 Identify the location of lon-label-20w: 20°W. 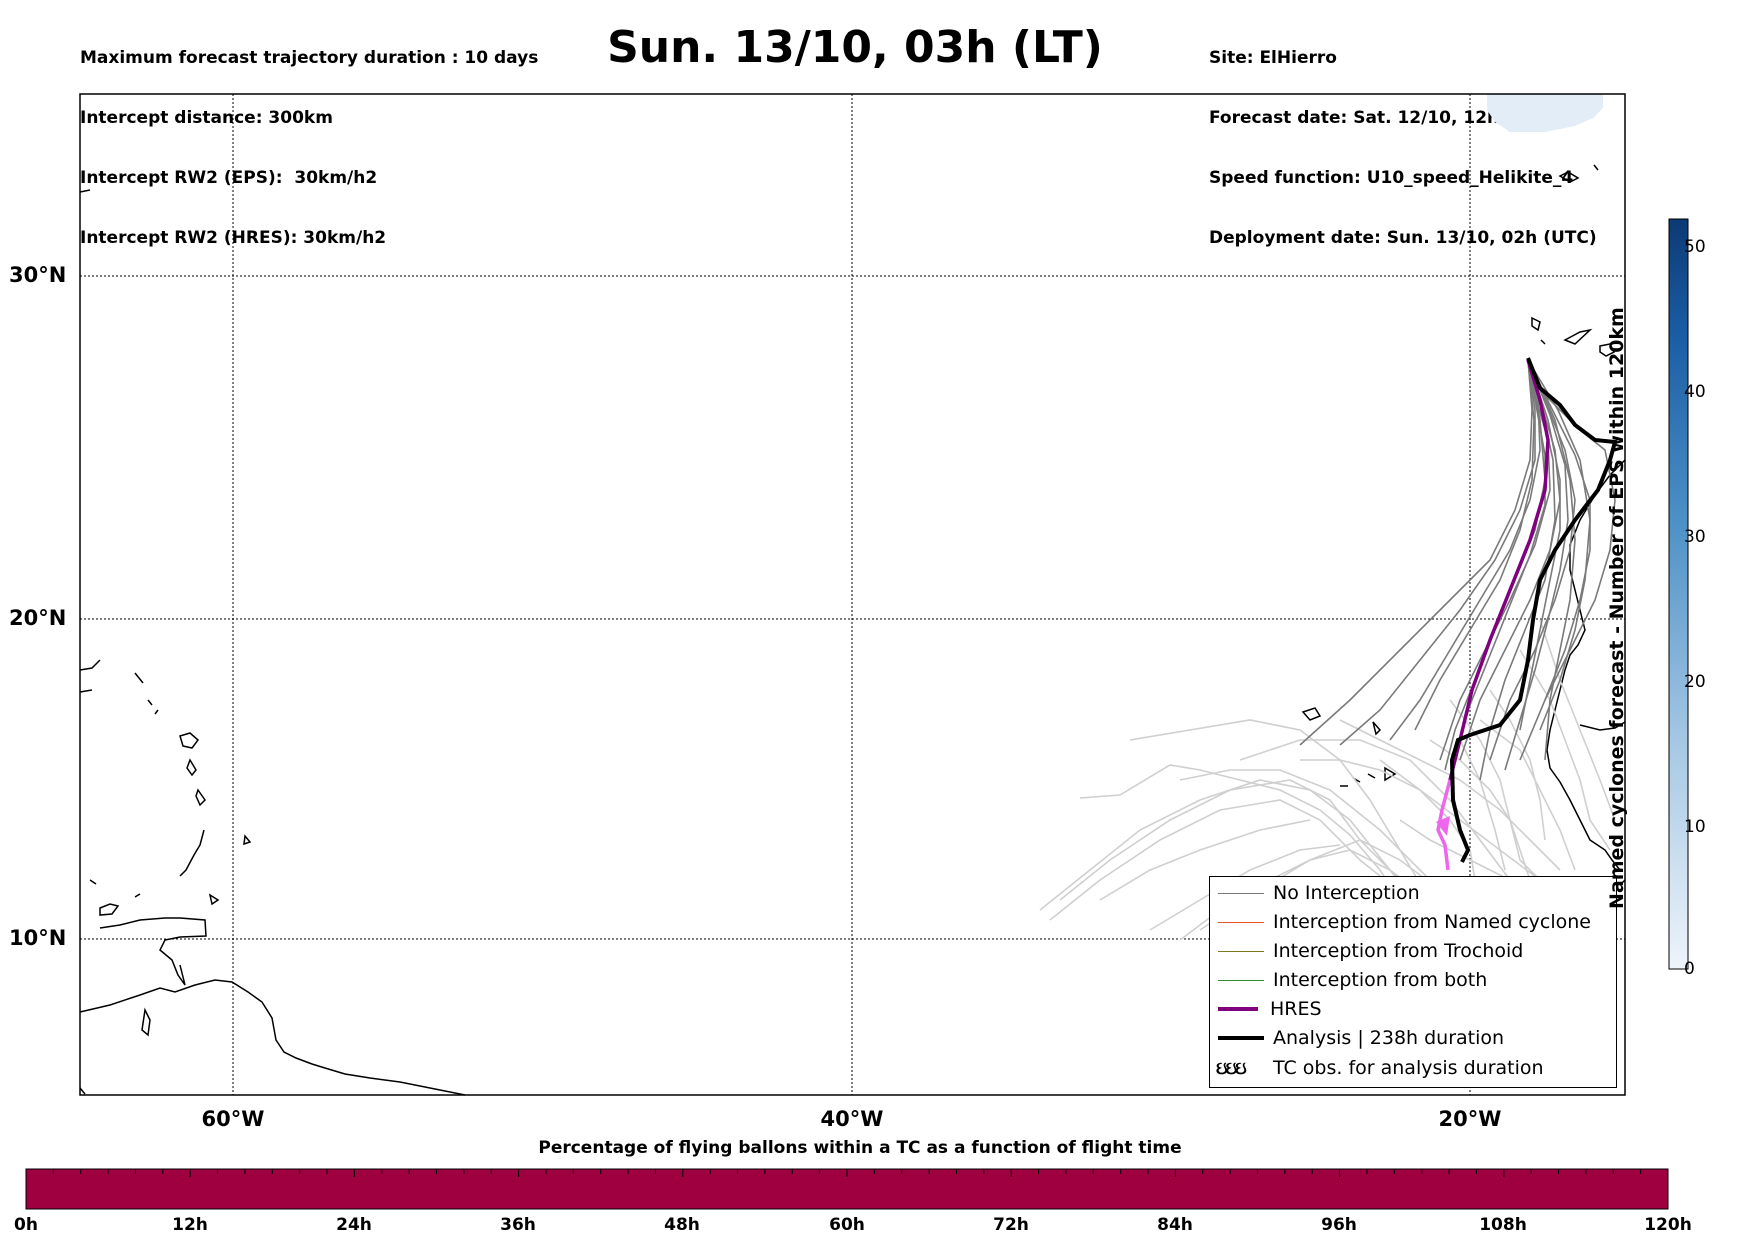
(1470, 1119).